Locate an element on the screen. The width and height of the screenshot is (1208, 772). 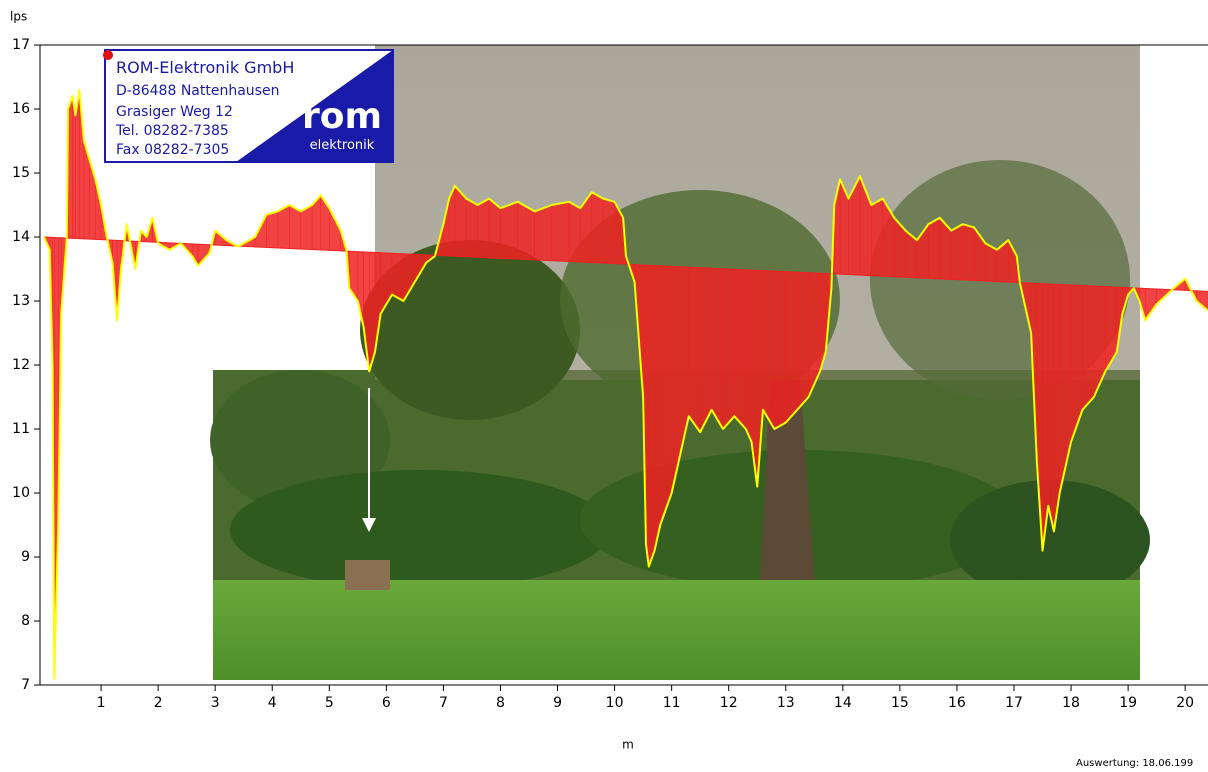
x-tick-label: 20 is located at coordinates (1185, 703).